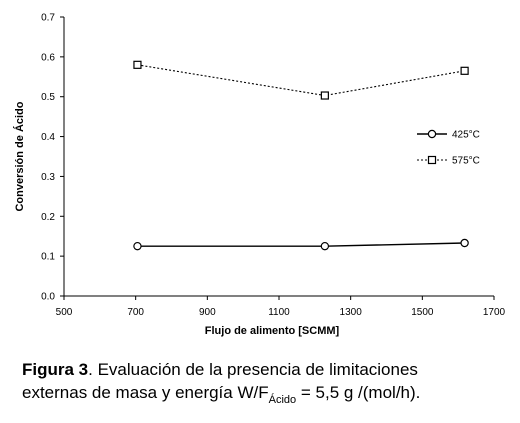 This screenshot has height=423, width=520. What do you see at coordinates (207, 312) in the screenshot?
I see `x-tick-label: 900` at bounding box center [207, 312].